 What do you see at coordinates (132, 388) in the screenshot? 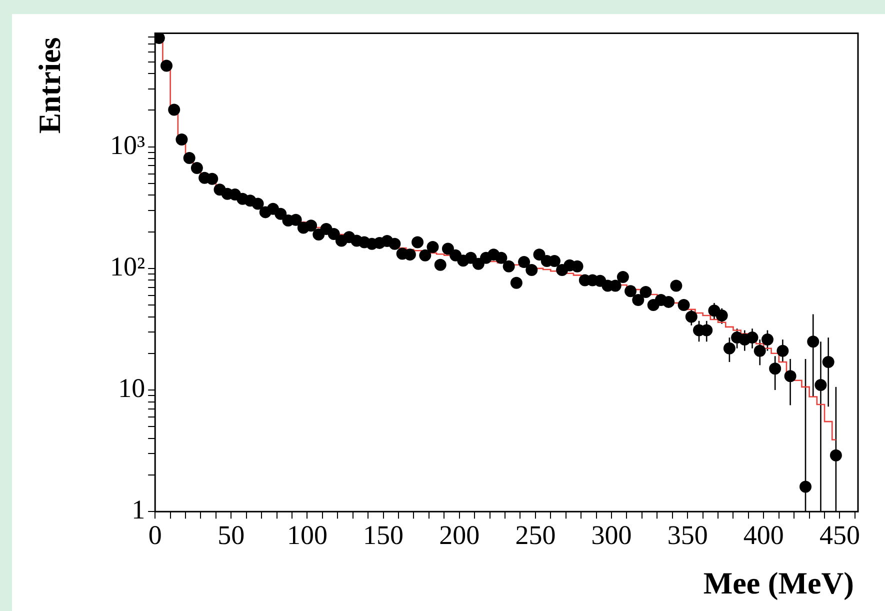
I see `y-tick-label: 10` at bounding box center [132, 388].